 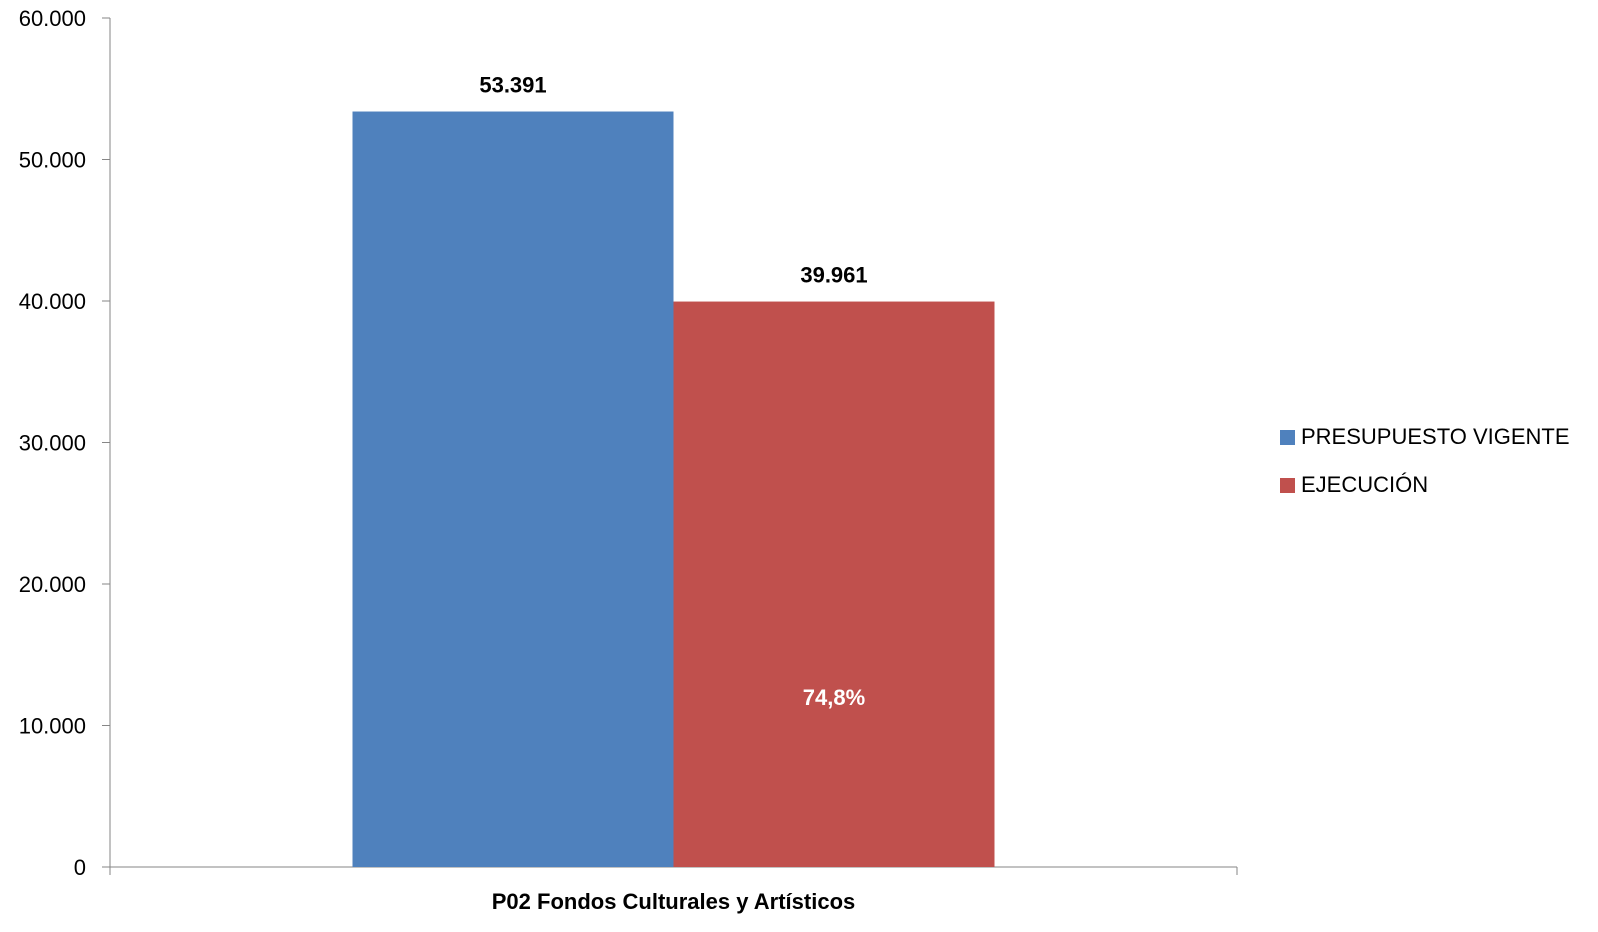 What do you see at coordinates (834, 584) in the screenshot?
I see `bar-ejecucion` at bounding box center [834, 584].